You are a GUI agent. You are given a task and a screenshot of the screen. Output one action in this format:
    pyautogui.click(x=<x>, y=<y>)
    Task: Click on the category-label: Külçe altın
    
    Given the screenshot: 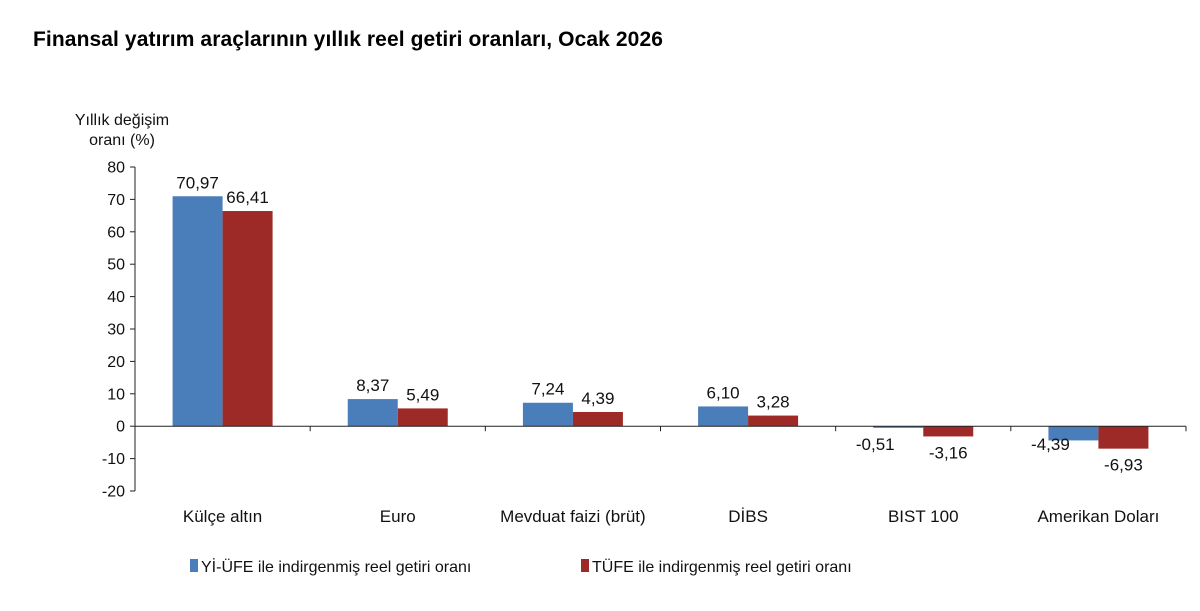 What is the action you would take?
    pyautogui.click(x=222, y=516)
    